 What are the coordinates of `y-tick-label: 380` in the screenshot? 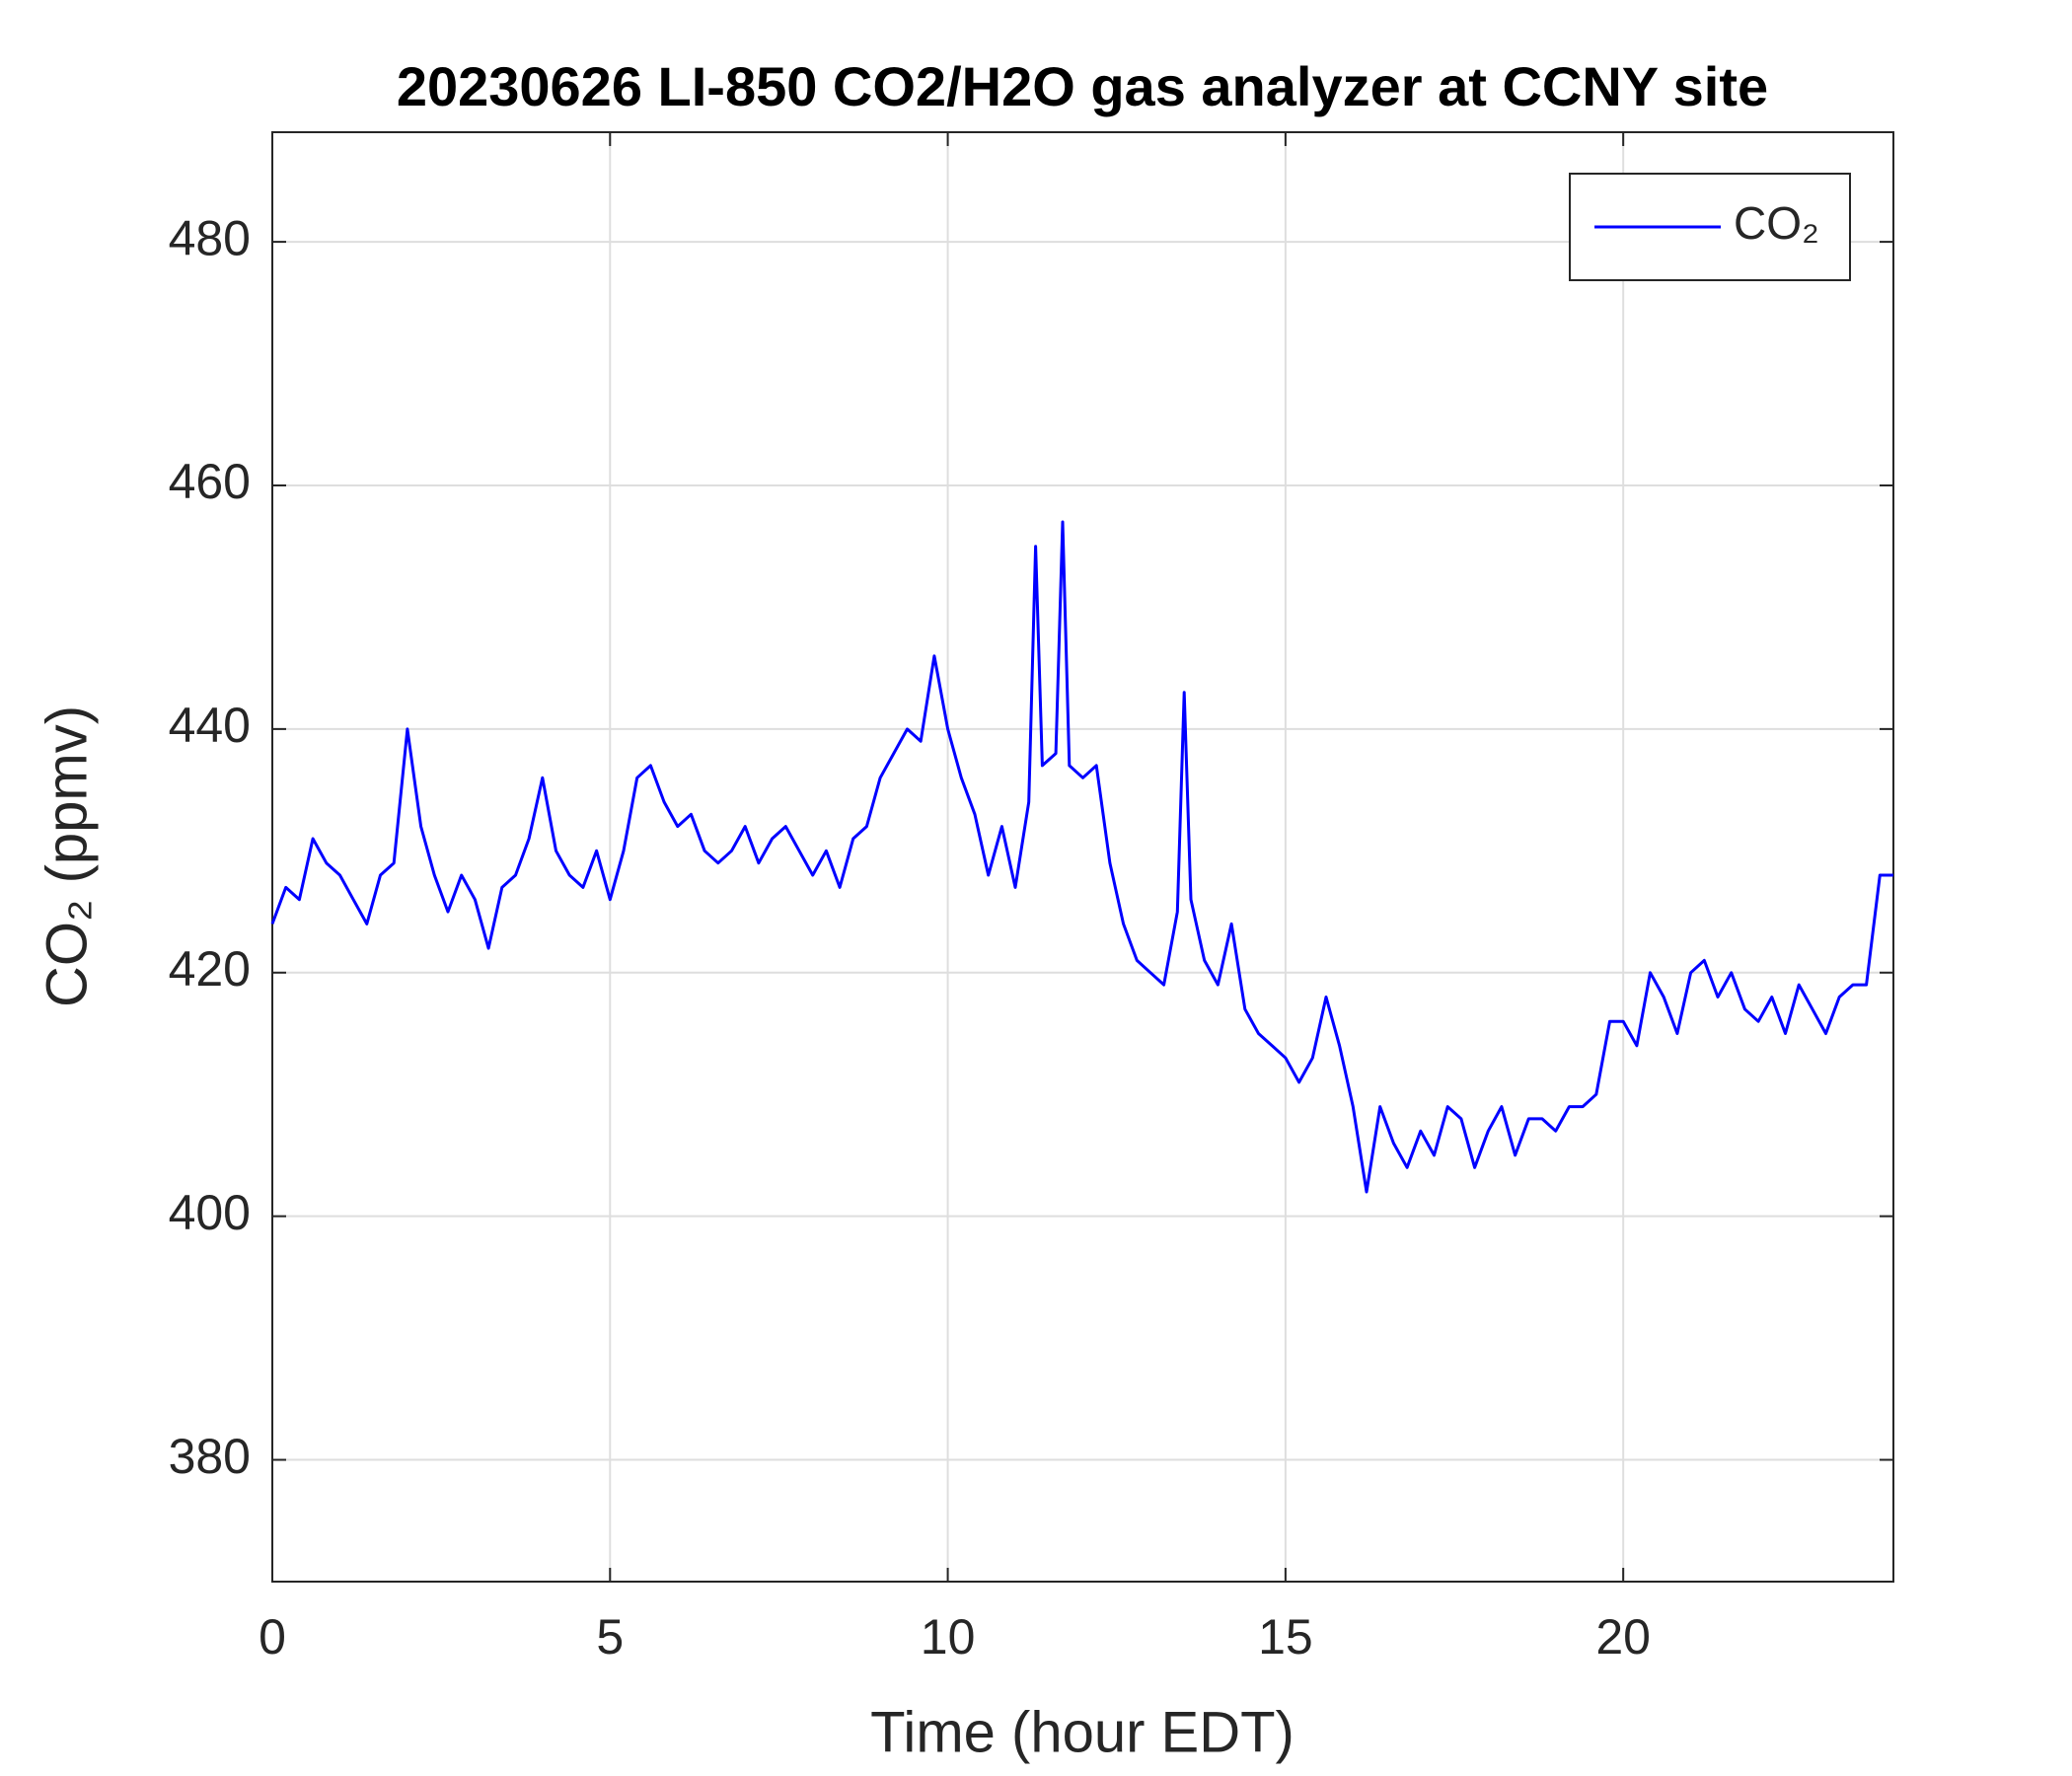 It's located at (210, 1456).